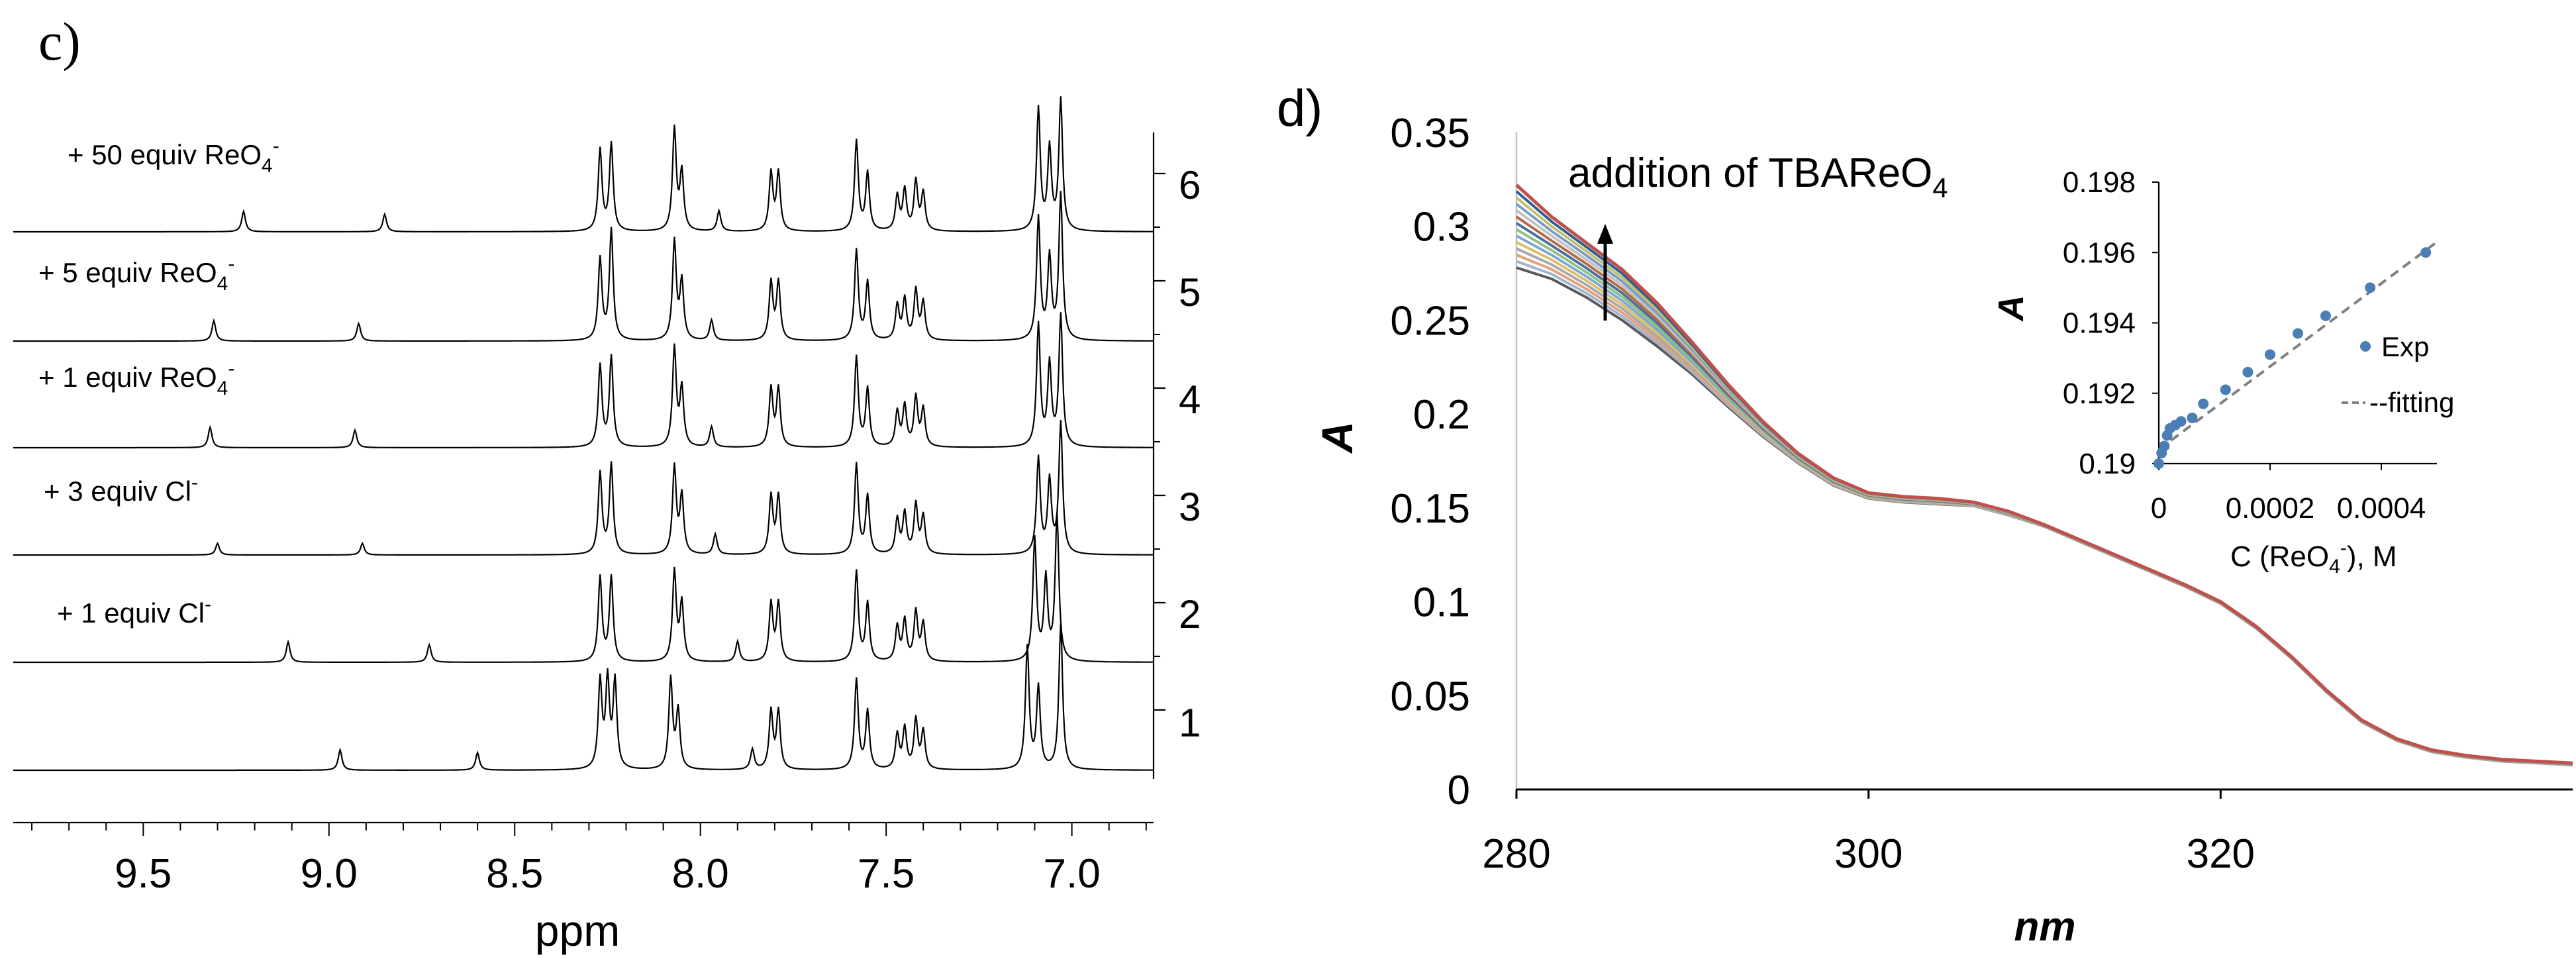  I want to click on uv-x-tick-label: 280, so click(1516, 854).